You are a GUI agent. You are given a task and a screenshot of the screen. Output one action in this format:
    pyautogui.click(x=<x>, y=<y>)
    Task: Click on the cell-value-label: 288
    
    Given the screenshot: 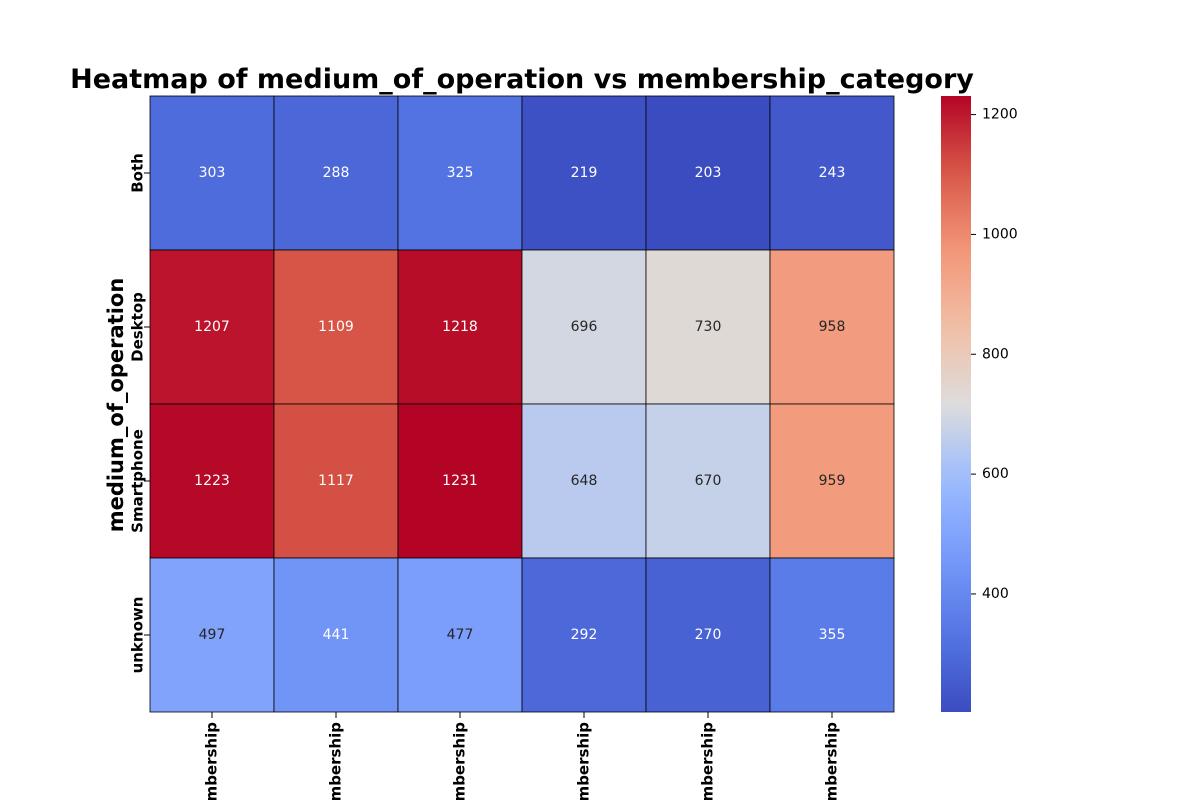 What is the action you would take?
    pyautogui.click(x=336, y=173)
    